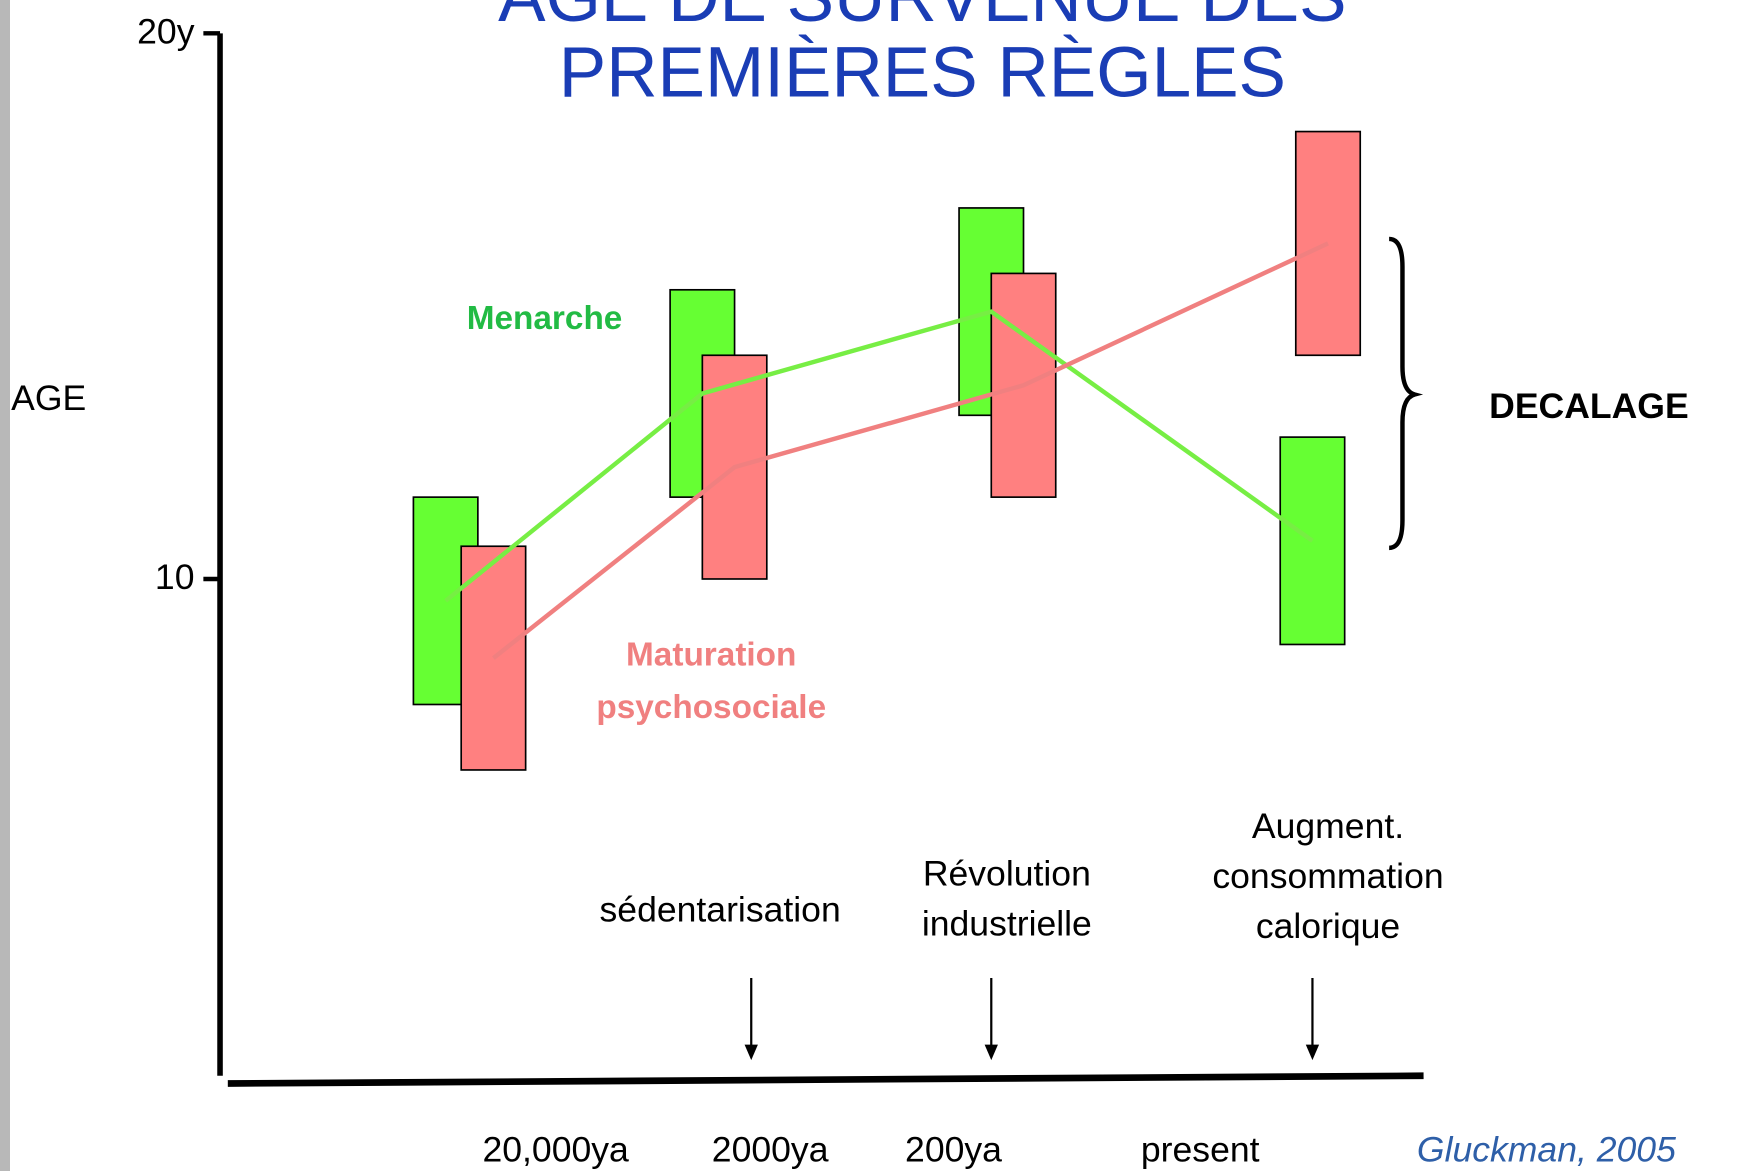  Describe the element at coordinates (1328, 825) in the screenshot. I see `annotation: Augment.` at that location.